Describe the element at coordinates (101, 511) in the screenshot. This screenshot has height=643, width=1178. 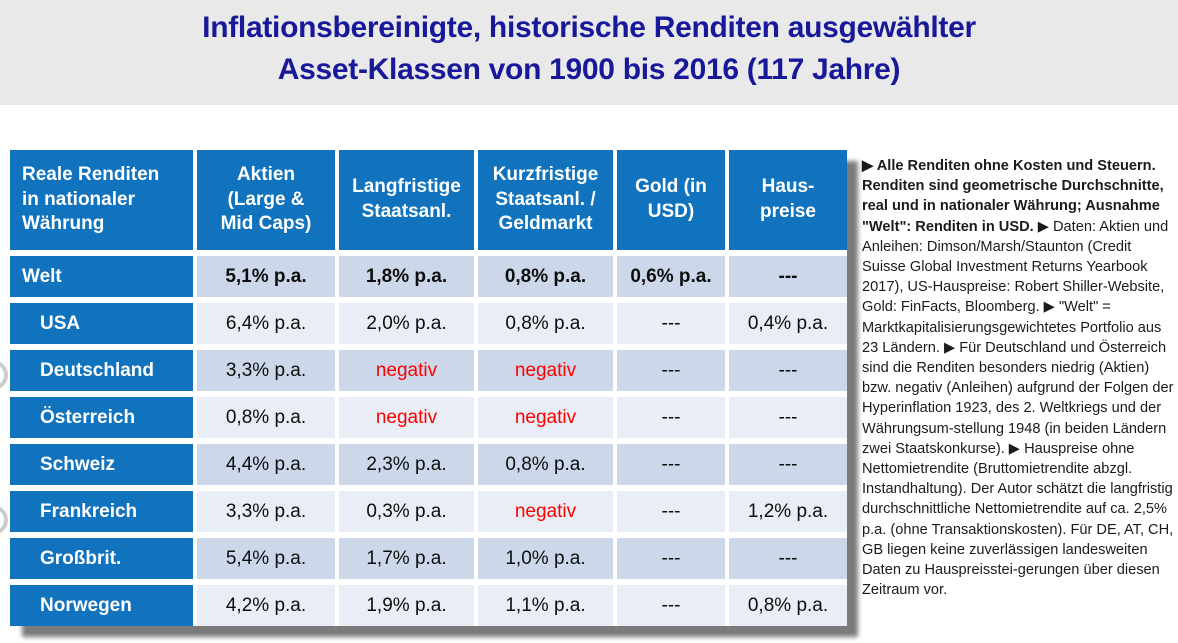
I see `row-label-frankreich: Frankreich` at that location.